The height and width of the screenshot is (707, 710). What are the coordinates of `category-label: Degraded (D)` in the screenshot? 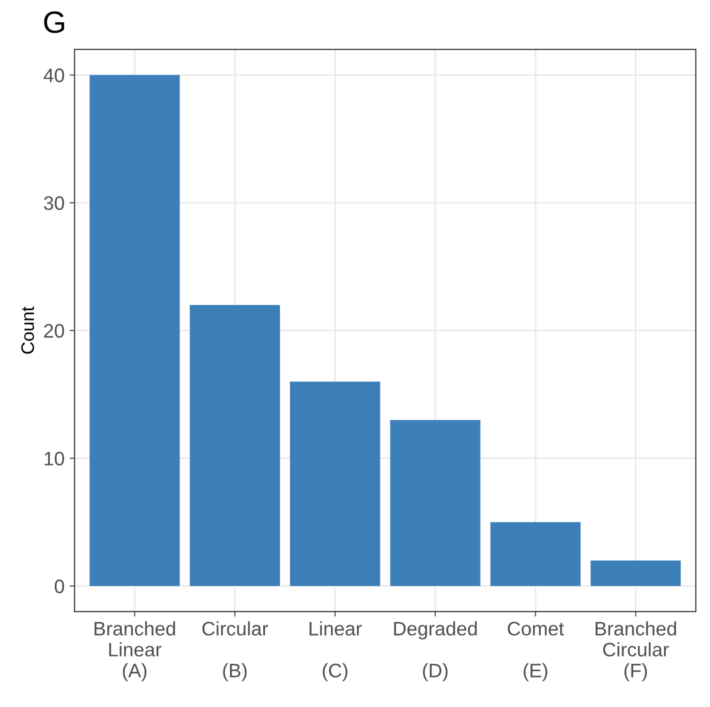 It's located at (435, 651).